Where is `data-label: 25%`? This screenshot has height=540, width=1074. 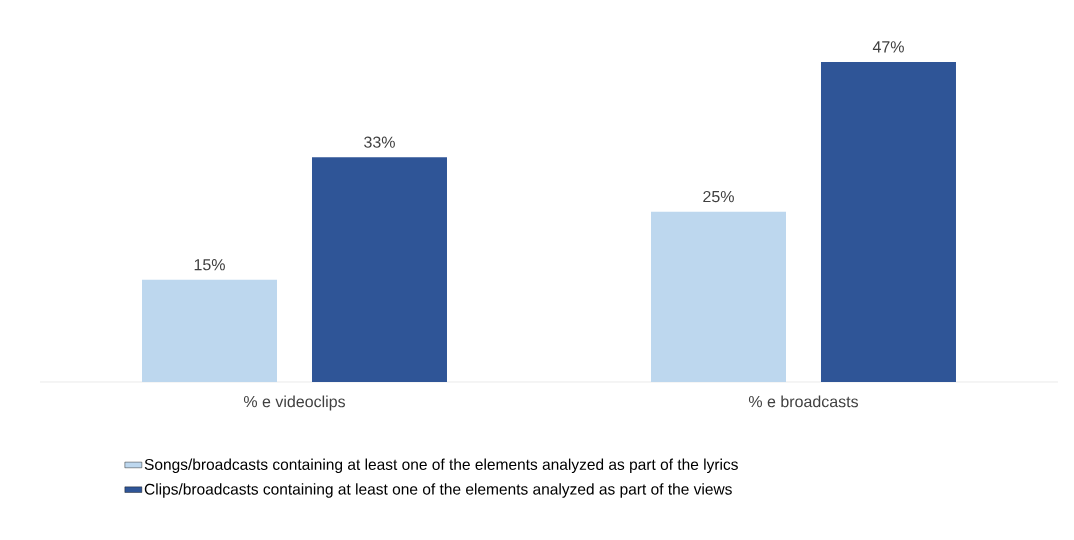
data-label: 25% is located at coordinates (718, 196).